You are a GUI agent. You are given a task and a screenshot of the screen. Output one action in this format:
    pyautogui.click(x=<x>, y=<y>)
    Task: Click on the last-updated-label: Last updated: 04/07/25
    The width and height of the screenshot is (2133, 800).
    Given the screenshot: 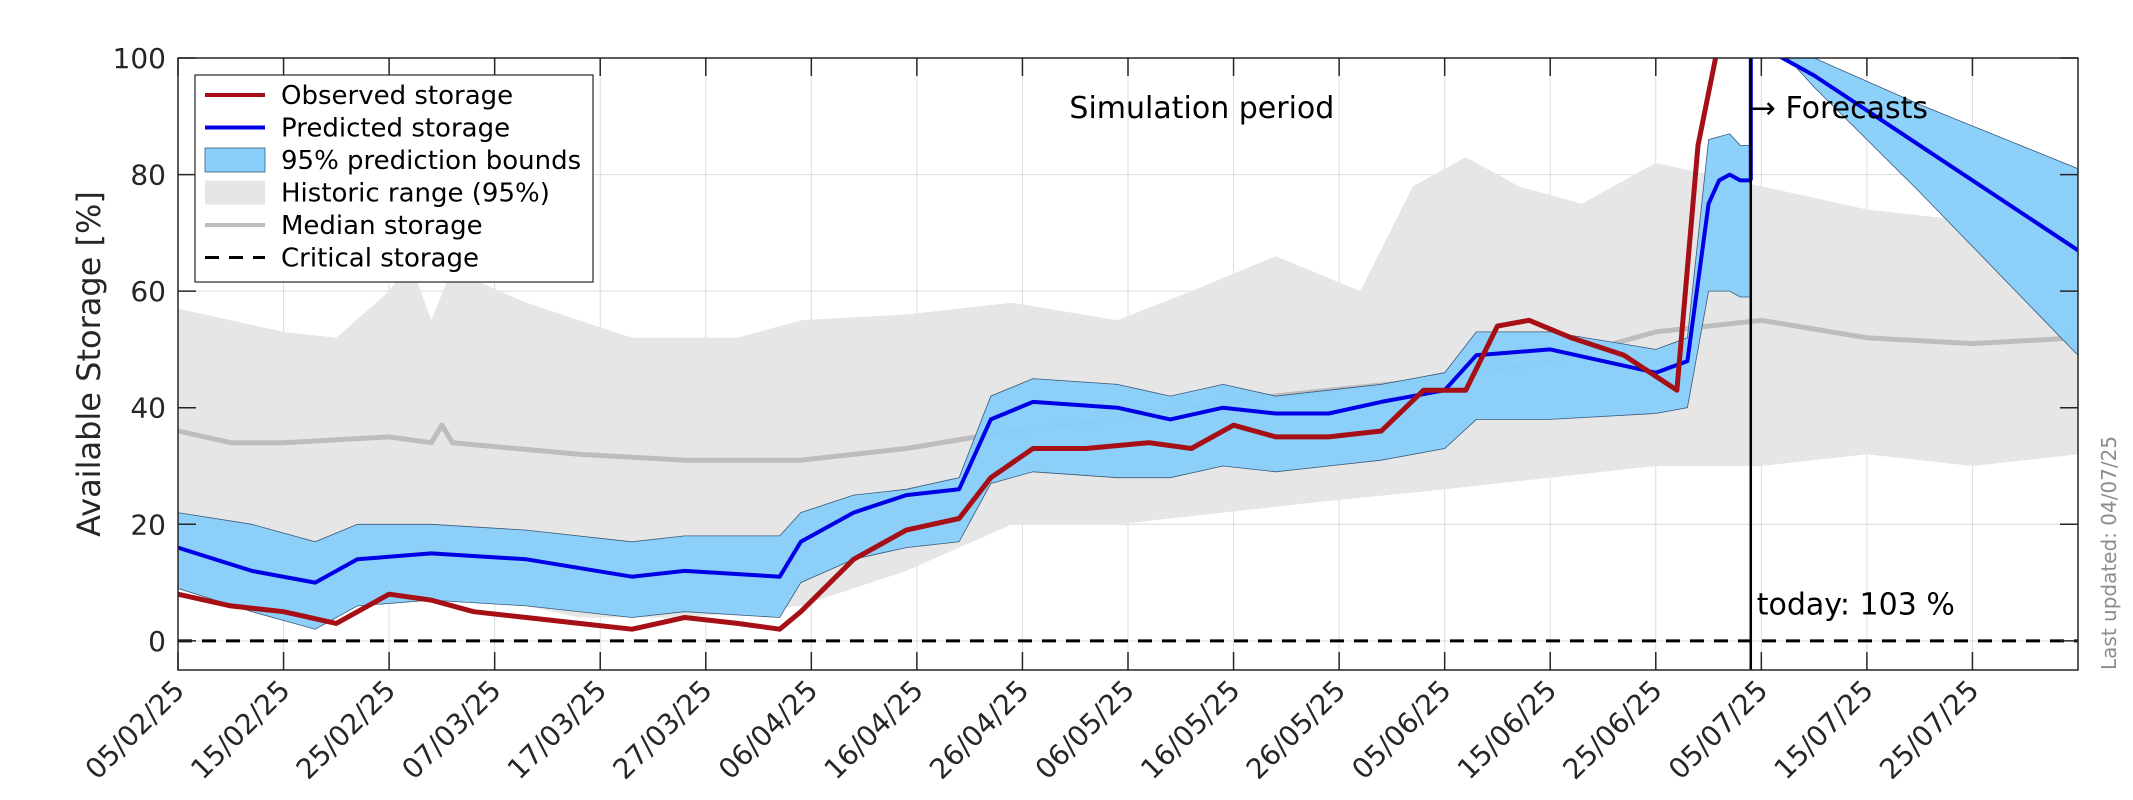 What is the action you would take?
    pyautogui.click(x=2109, y=553)
    